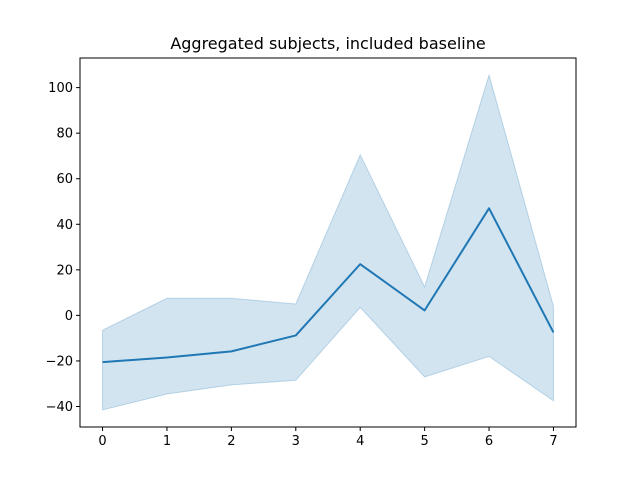 The width and height of the screenshot is (640, 480). I want to click on x-tick-label: 1, so click(167, 441).